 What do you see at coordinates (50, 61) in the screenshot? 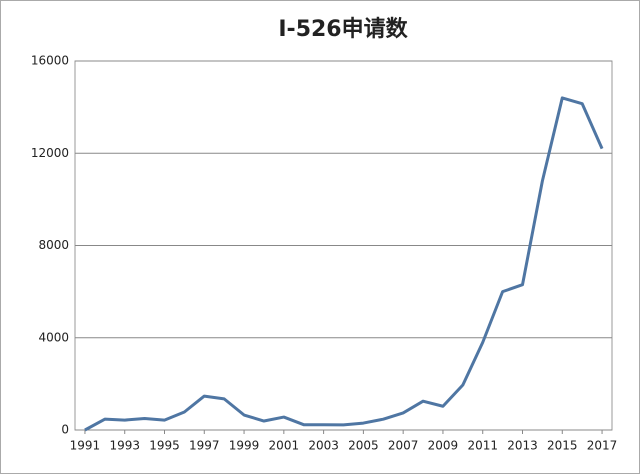
I see `y-tick-label: 16000` at bounding box center [50, 61].